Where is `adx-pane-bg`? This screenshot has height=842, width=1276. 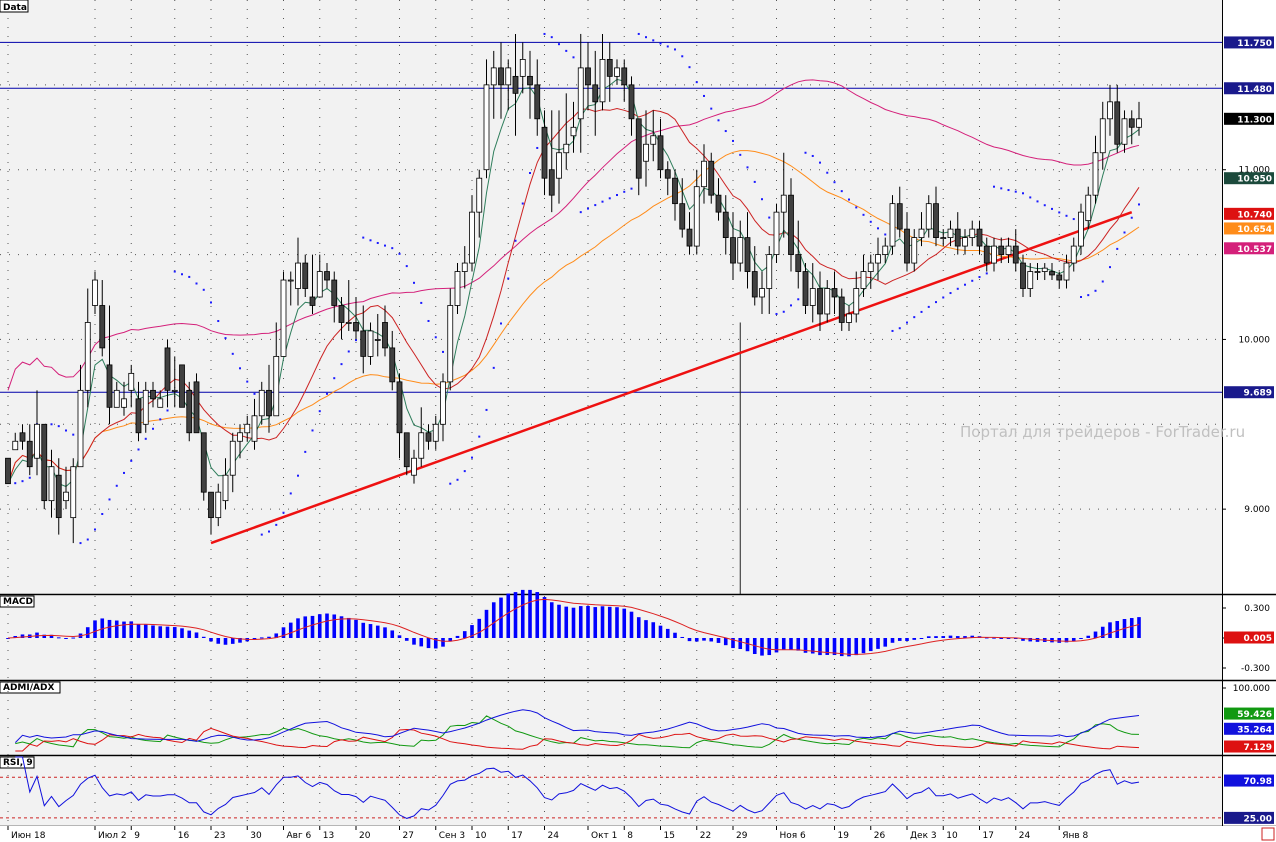
adx-pane-bg is located at coordinates (611, 718).